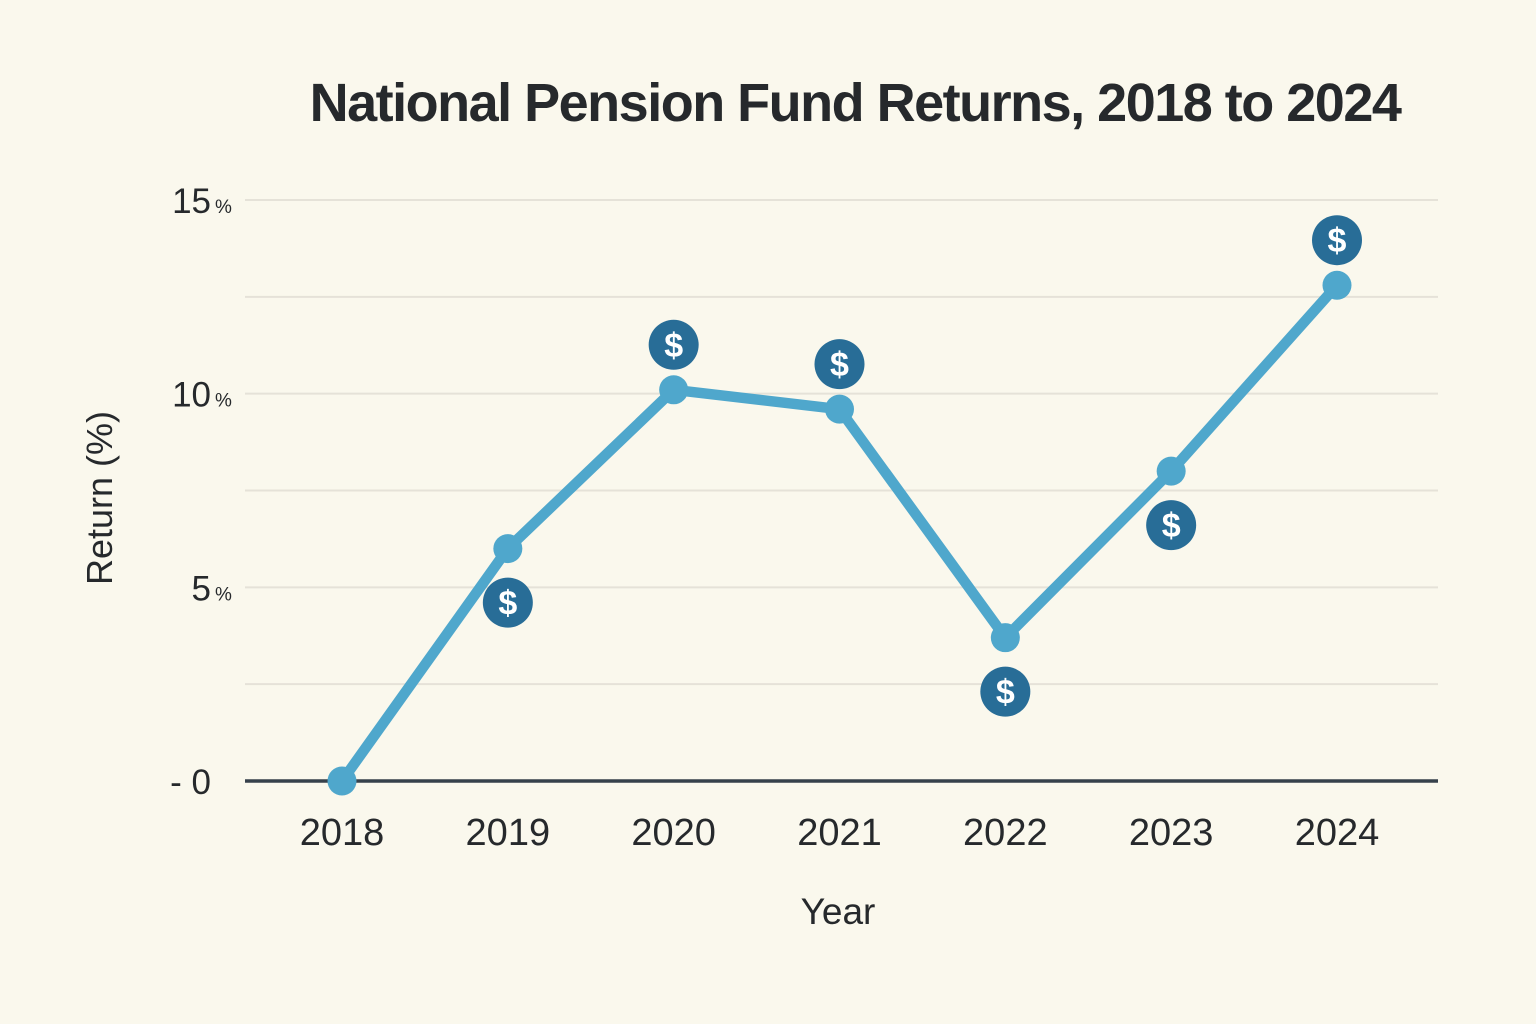 The image size is (1536, 1024). What do you see at coordinates (838, 911) in the screenshot?
I see `x-axis-title: Year` at bounding box center [838, 911].